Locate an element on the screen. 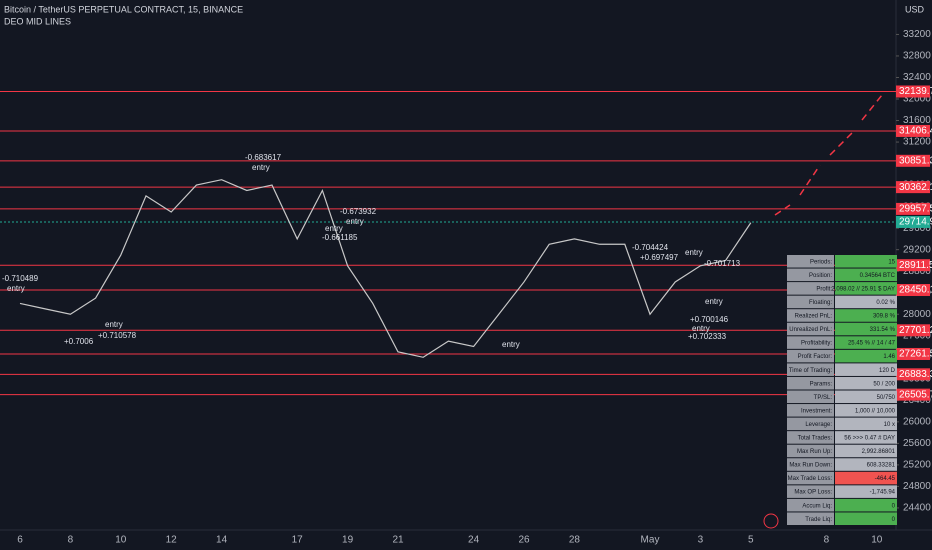  y-tick-label: 29600 is located at coordinates (917, 228).